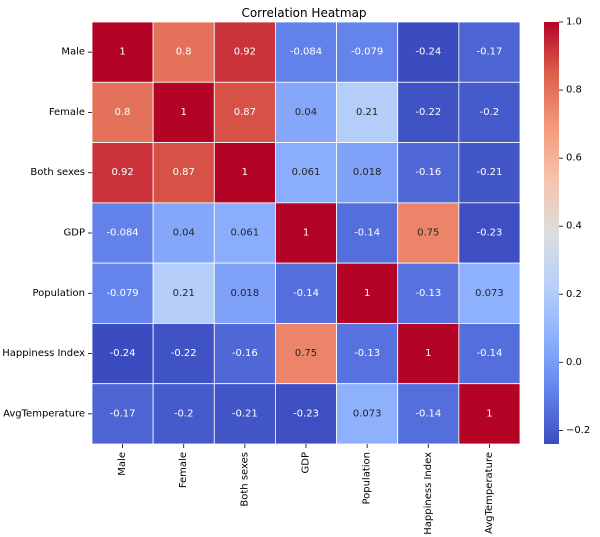 This screenshot has width=600, height=537. Describe the element at coordinates (428, 353) in the screenshot. I see `cell-value-label-5-5: 1` at that location.